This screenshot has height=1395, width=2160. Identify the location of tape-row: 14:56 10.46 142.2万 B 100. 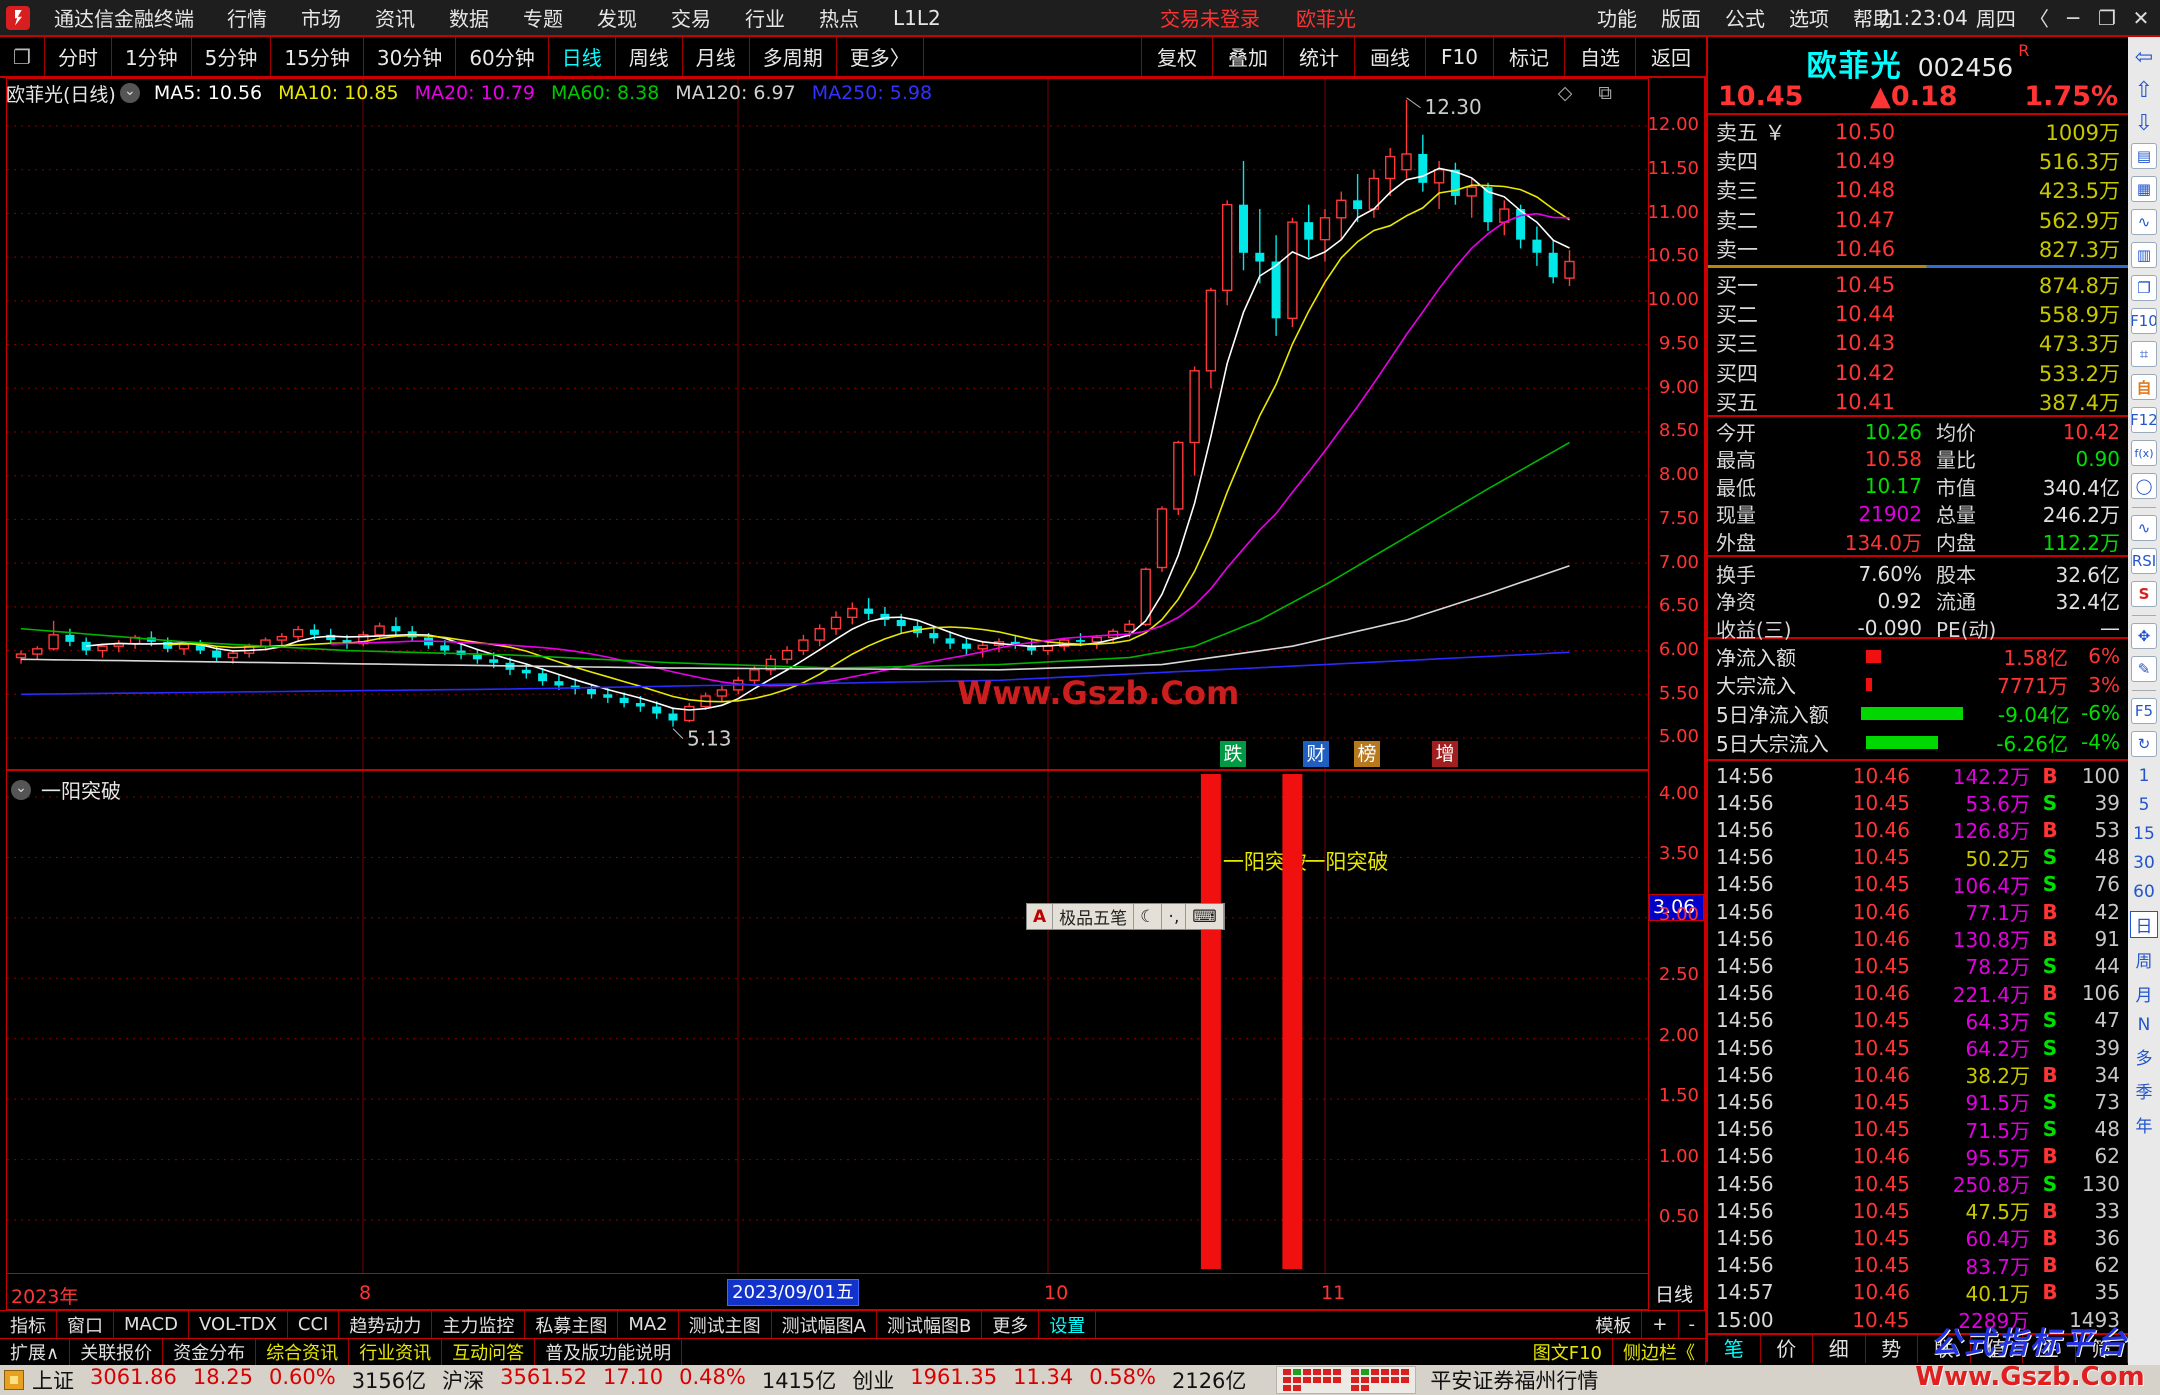
(1918, 776).